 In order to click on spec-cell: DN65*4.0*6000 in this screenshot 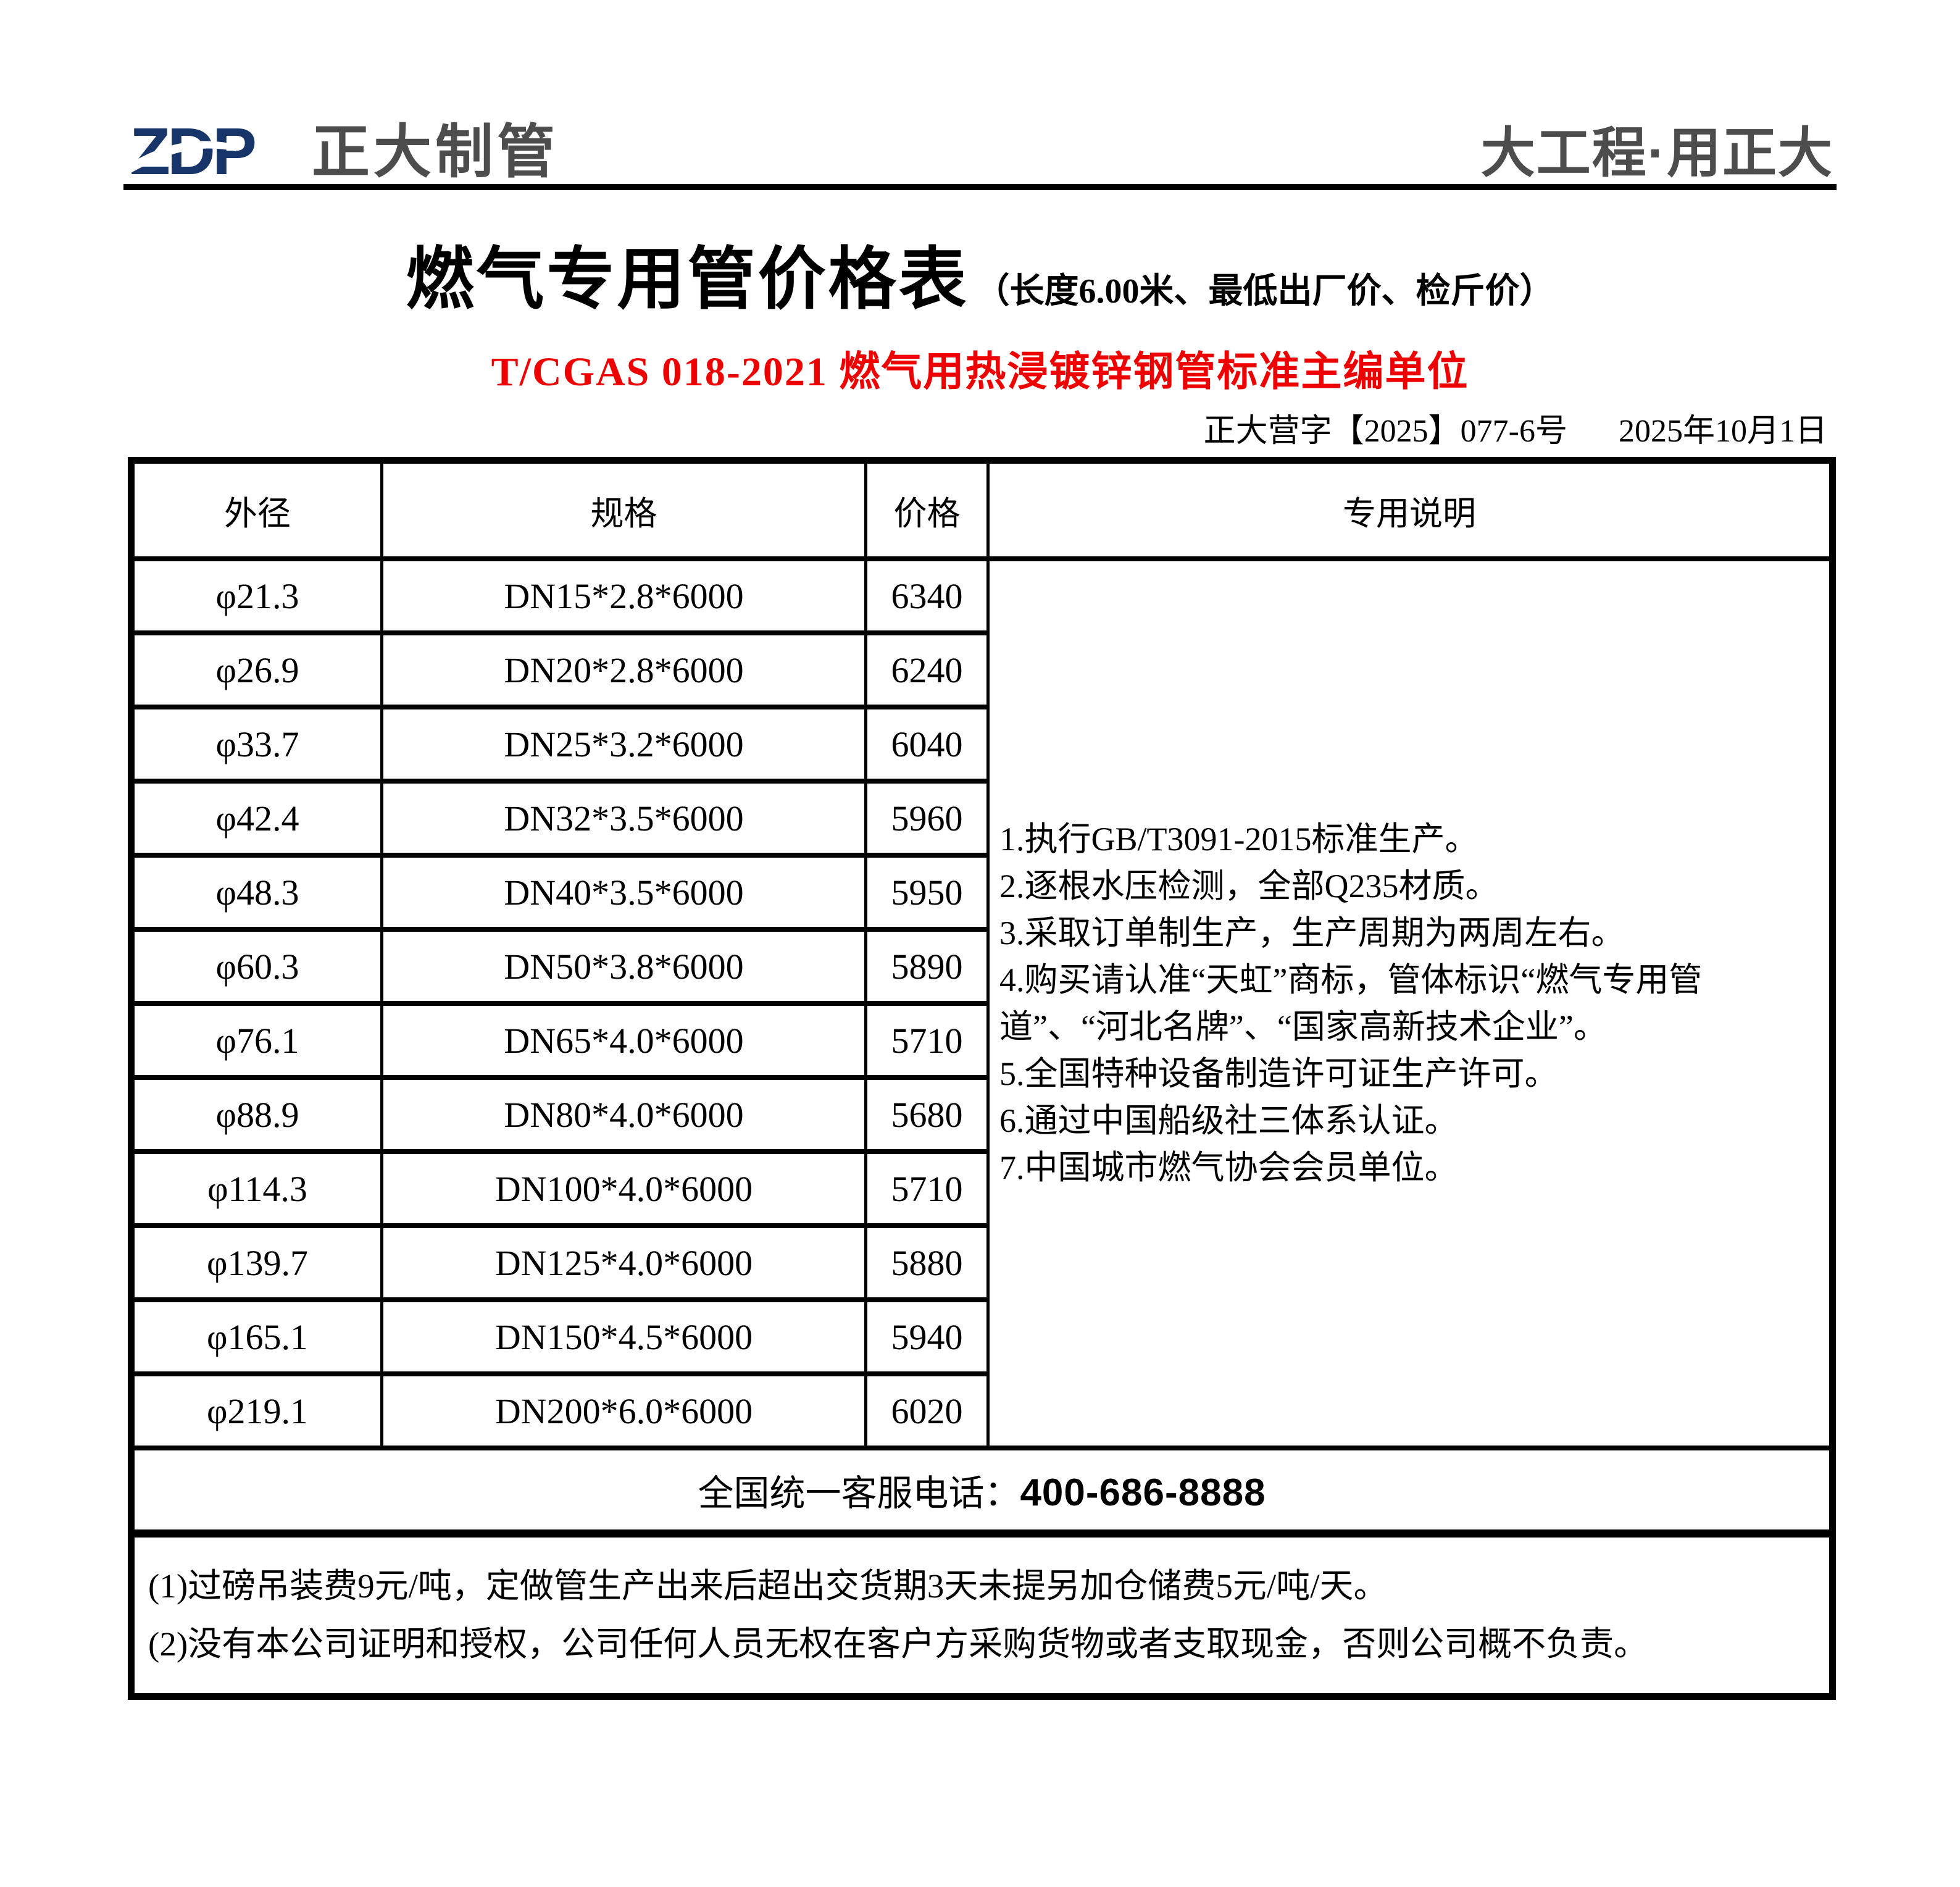, I will do `click(623, 1040)`.